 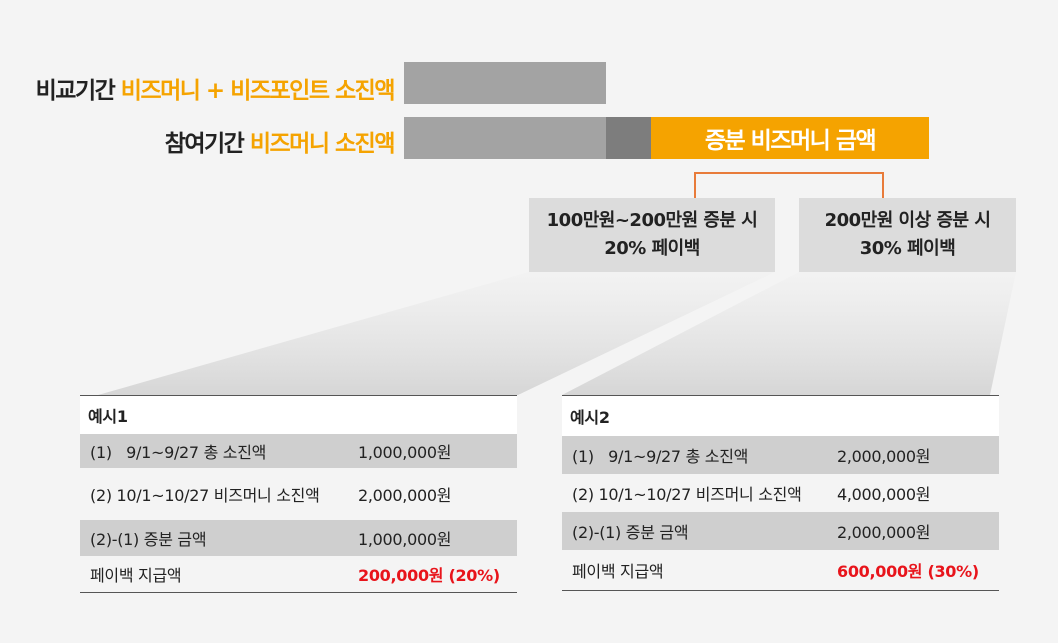 I want to click on table-row: (1) 9/1~9/27 총 소진액 2,000,000원, so click(x=780, y=455).